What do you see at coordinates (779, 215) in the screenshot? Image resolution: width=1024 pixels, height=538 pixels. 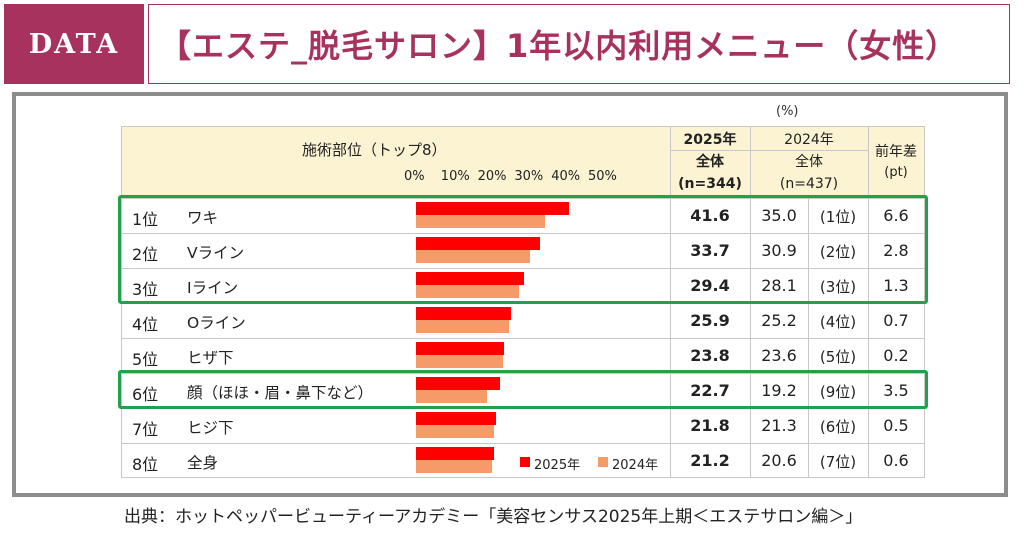 I see `value-2024: 35.0` at bounding box center [779, 215].